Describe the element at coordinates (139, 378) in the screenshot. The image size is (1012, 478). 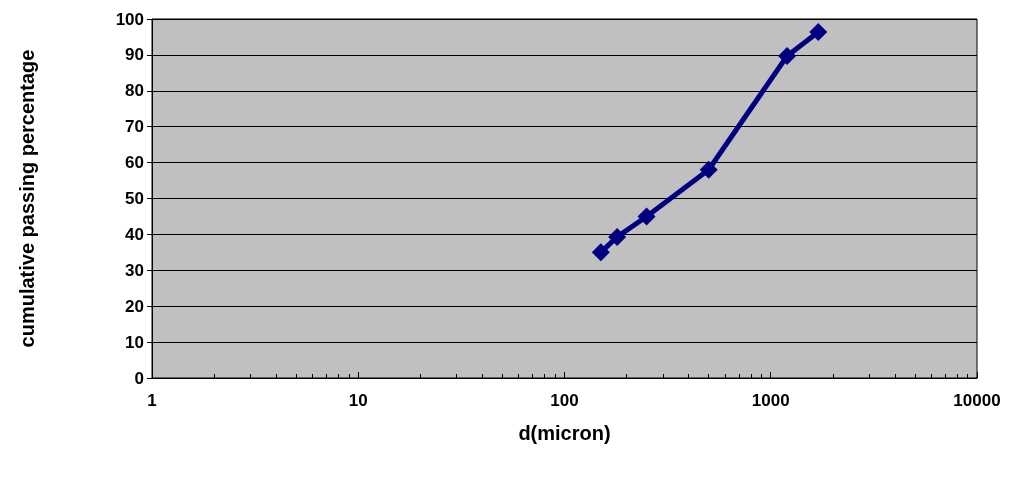
I see `y-tick-label: 0` at that location.